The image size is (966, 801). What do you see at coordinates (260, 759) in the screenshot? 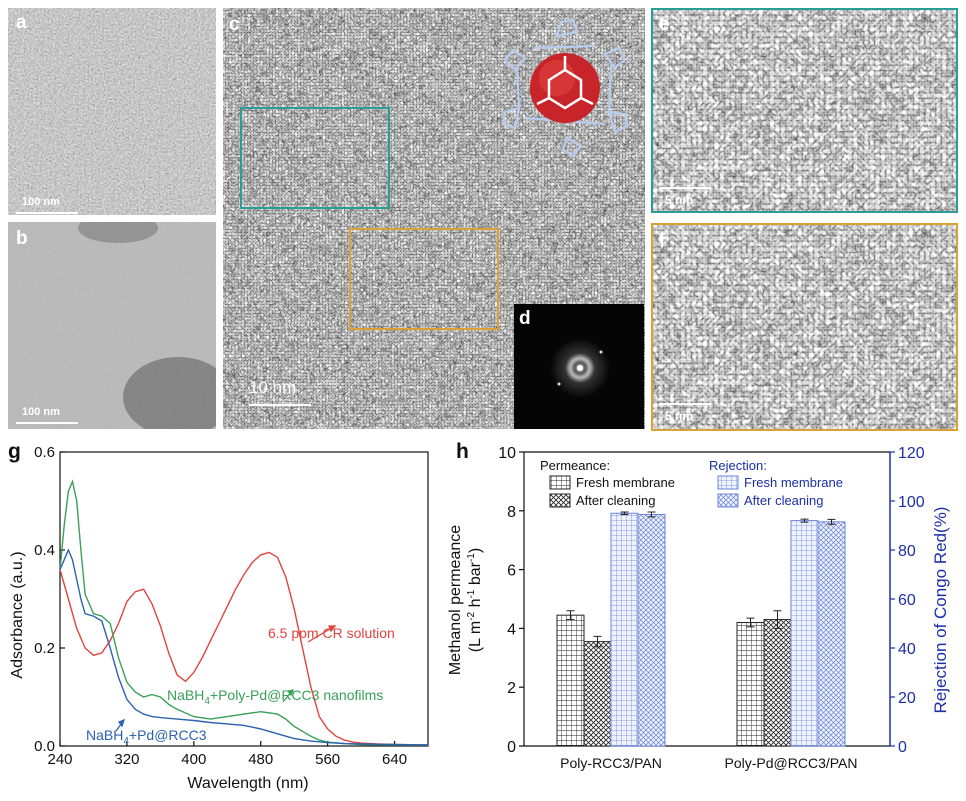
I see `x-tick-label: 480` at bounding box center [260, 759].